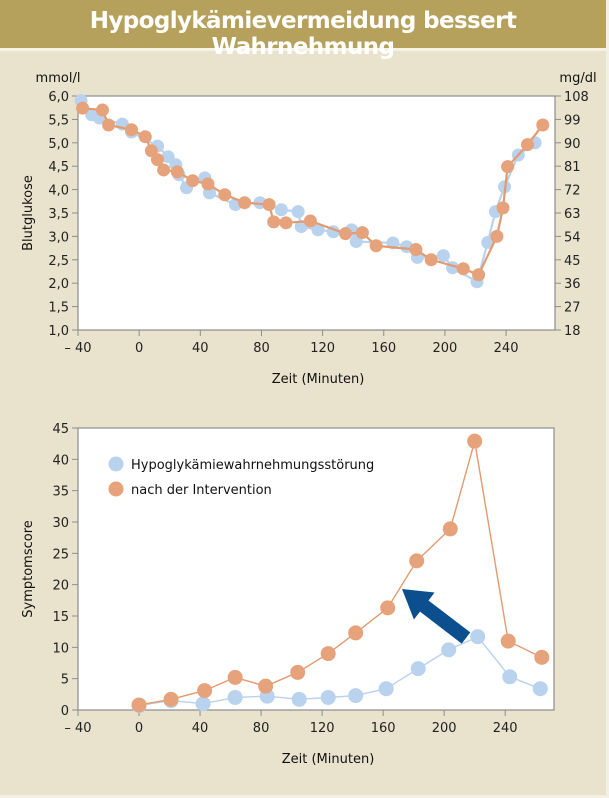 The image size is (609, 798). I want to click on y-tick-label: 10, so click(60, 648).